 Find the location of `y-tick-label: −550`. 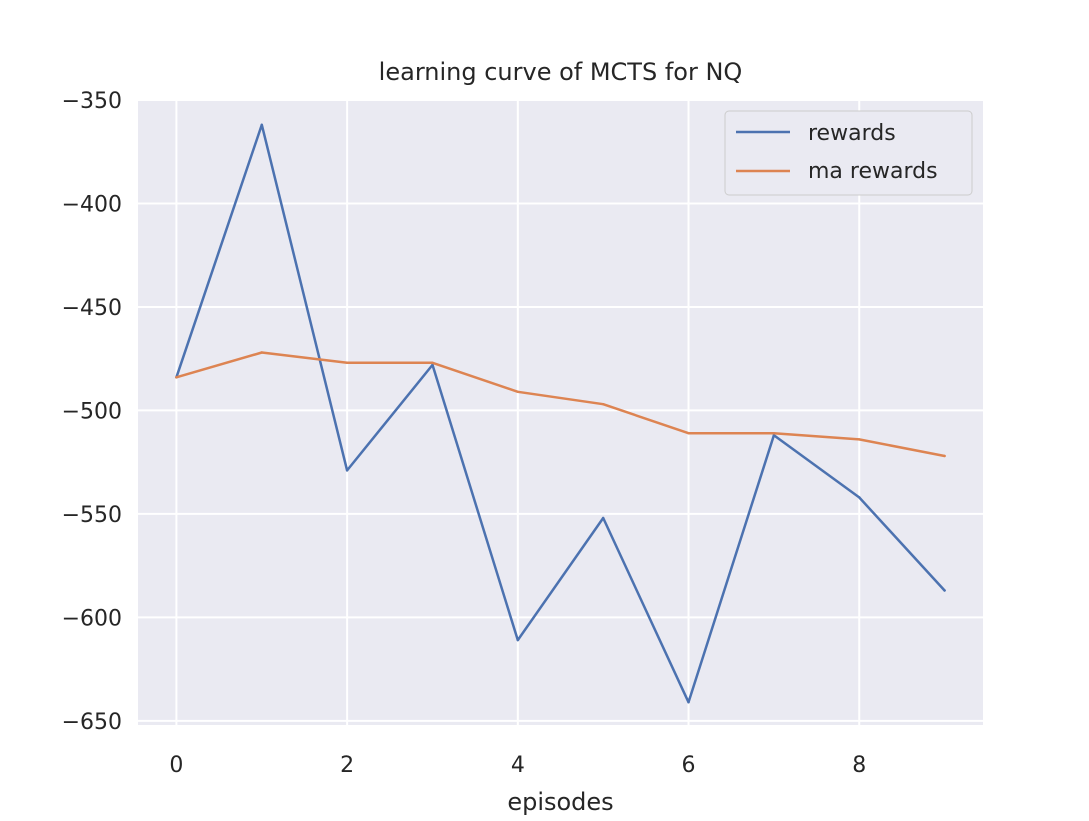

y-tick-label: −550 is located at coordinates (92, 515).